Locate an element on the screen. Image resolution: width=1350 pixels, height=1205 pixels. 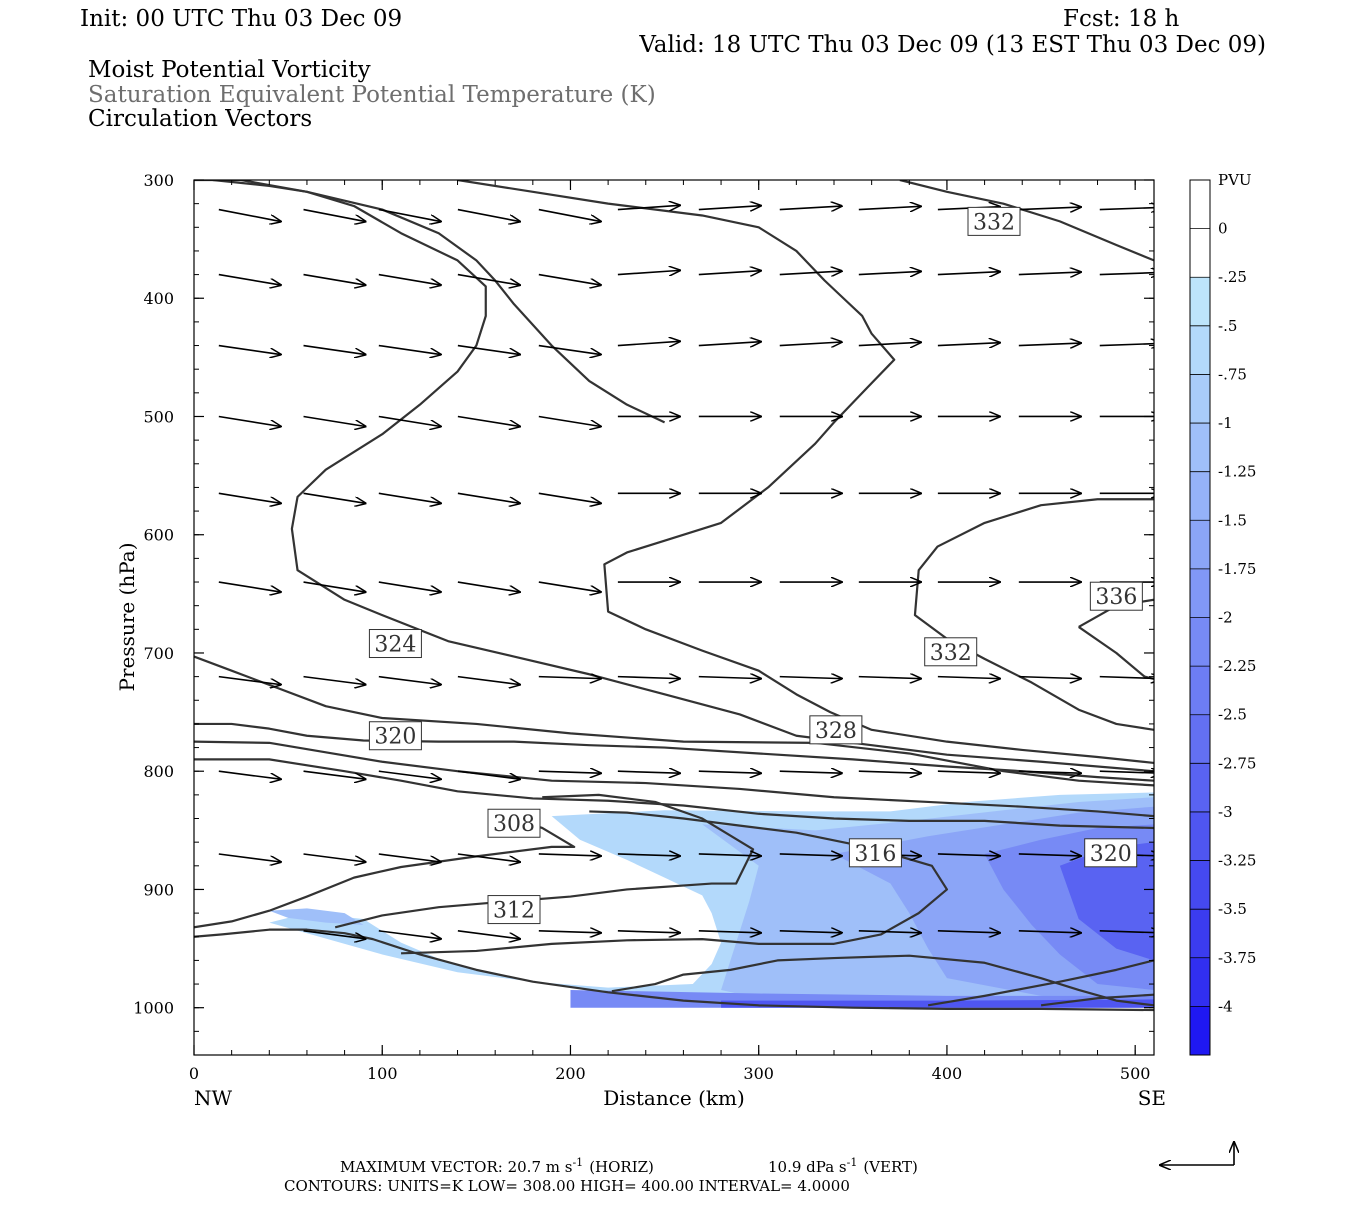
footer-vert: 10.9 dPa s-1 (VERT) is located at coordinates (843, 1166).